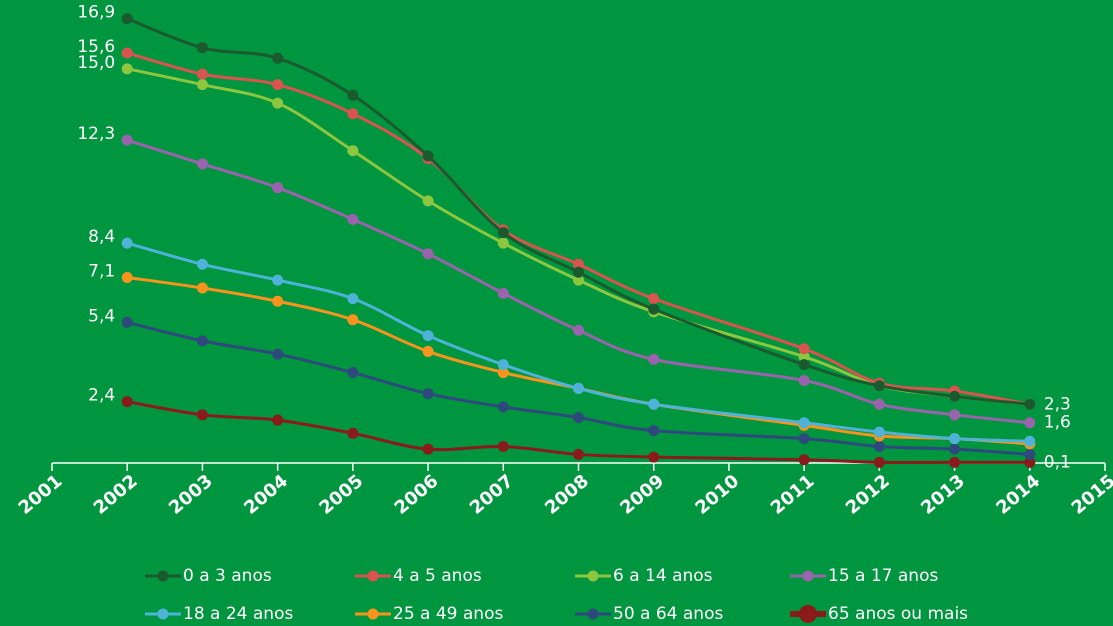  What do you see at coordinates (448, 614) in the screenshot?
I see `legend-label: 25 a 49 anos` at bounding box center [448, 614].